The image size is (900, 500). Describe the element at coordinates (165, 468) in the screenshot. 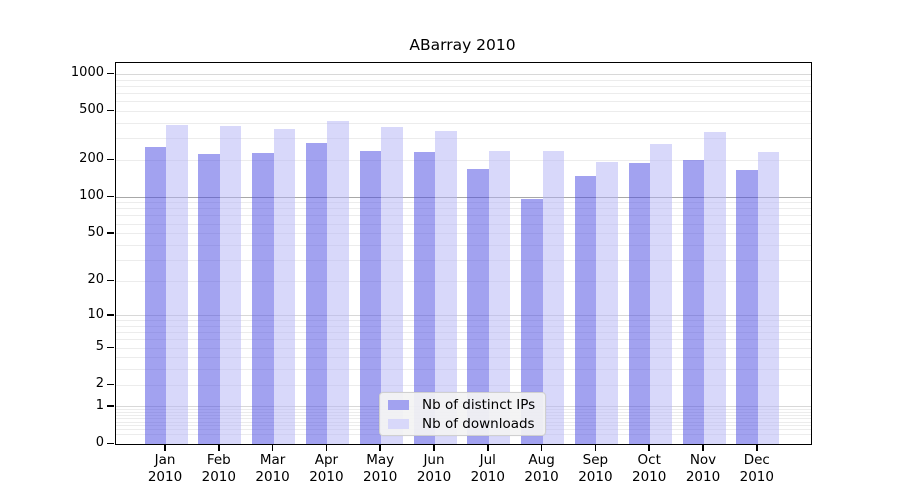

I see `x-tick-label-jan: Jan 2010` at that location.